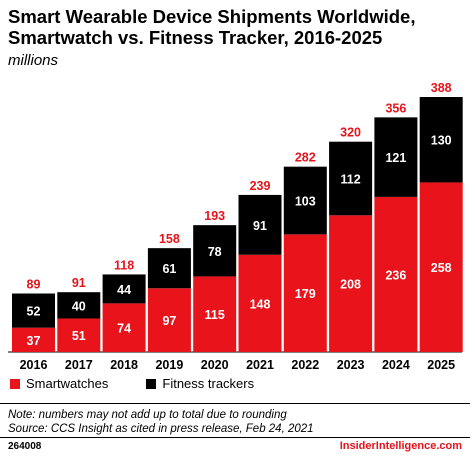 The width and height of the screenshot is (470, 458). What do you see at coordinates (34, 285) in the screenshot?
I see `total-label-2016: 89` at bounding box center [34, 285].